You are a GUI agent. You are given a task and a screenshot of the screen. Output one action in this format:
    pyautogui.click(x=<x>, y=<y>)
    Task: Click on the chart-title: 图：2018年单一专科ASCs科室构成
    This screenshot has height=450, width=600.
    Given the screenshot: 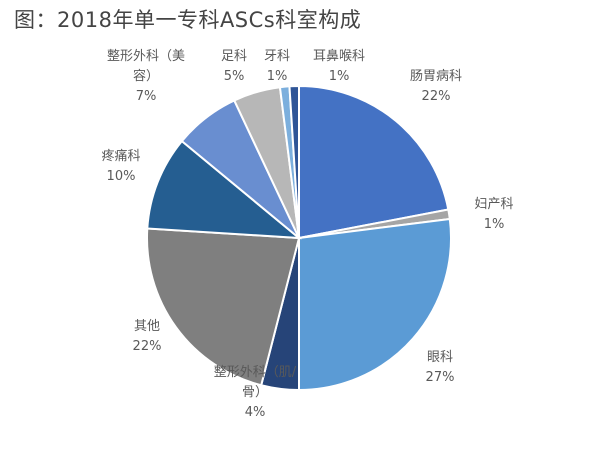 What is the action you would take?
    pyautogui.click(x=188, y=20)
    